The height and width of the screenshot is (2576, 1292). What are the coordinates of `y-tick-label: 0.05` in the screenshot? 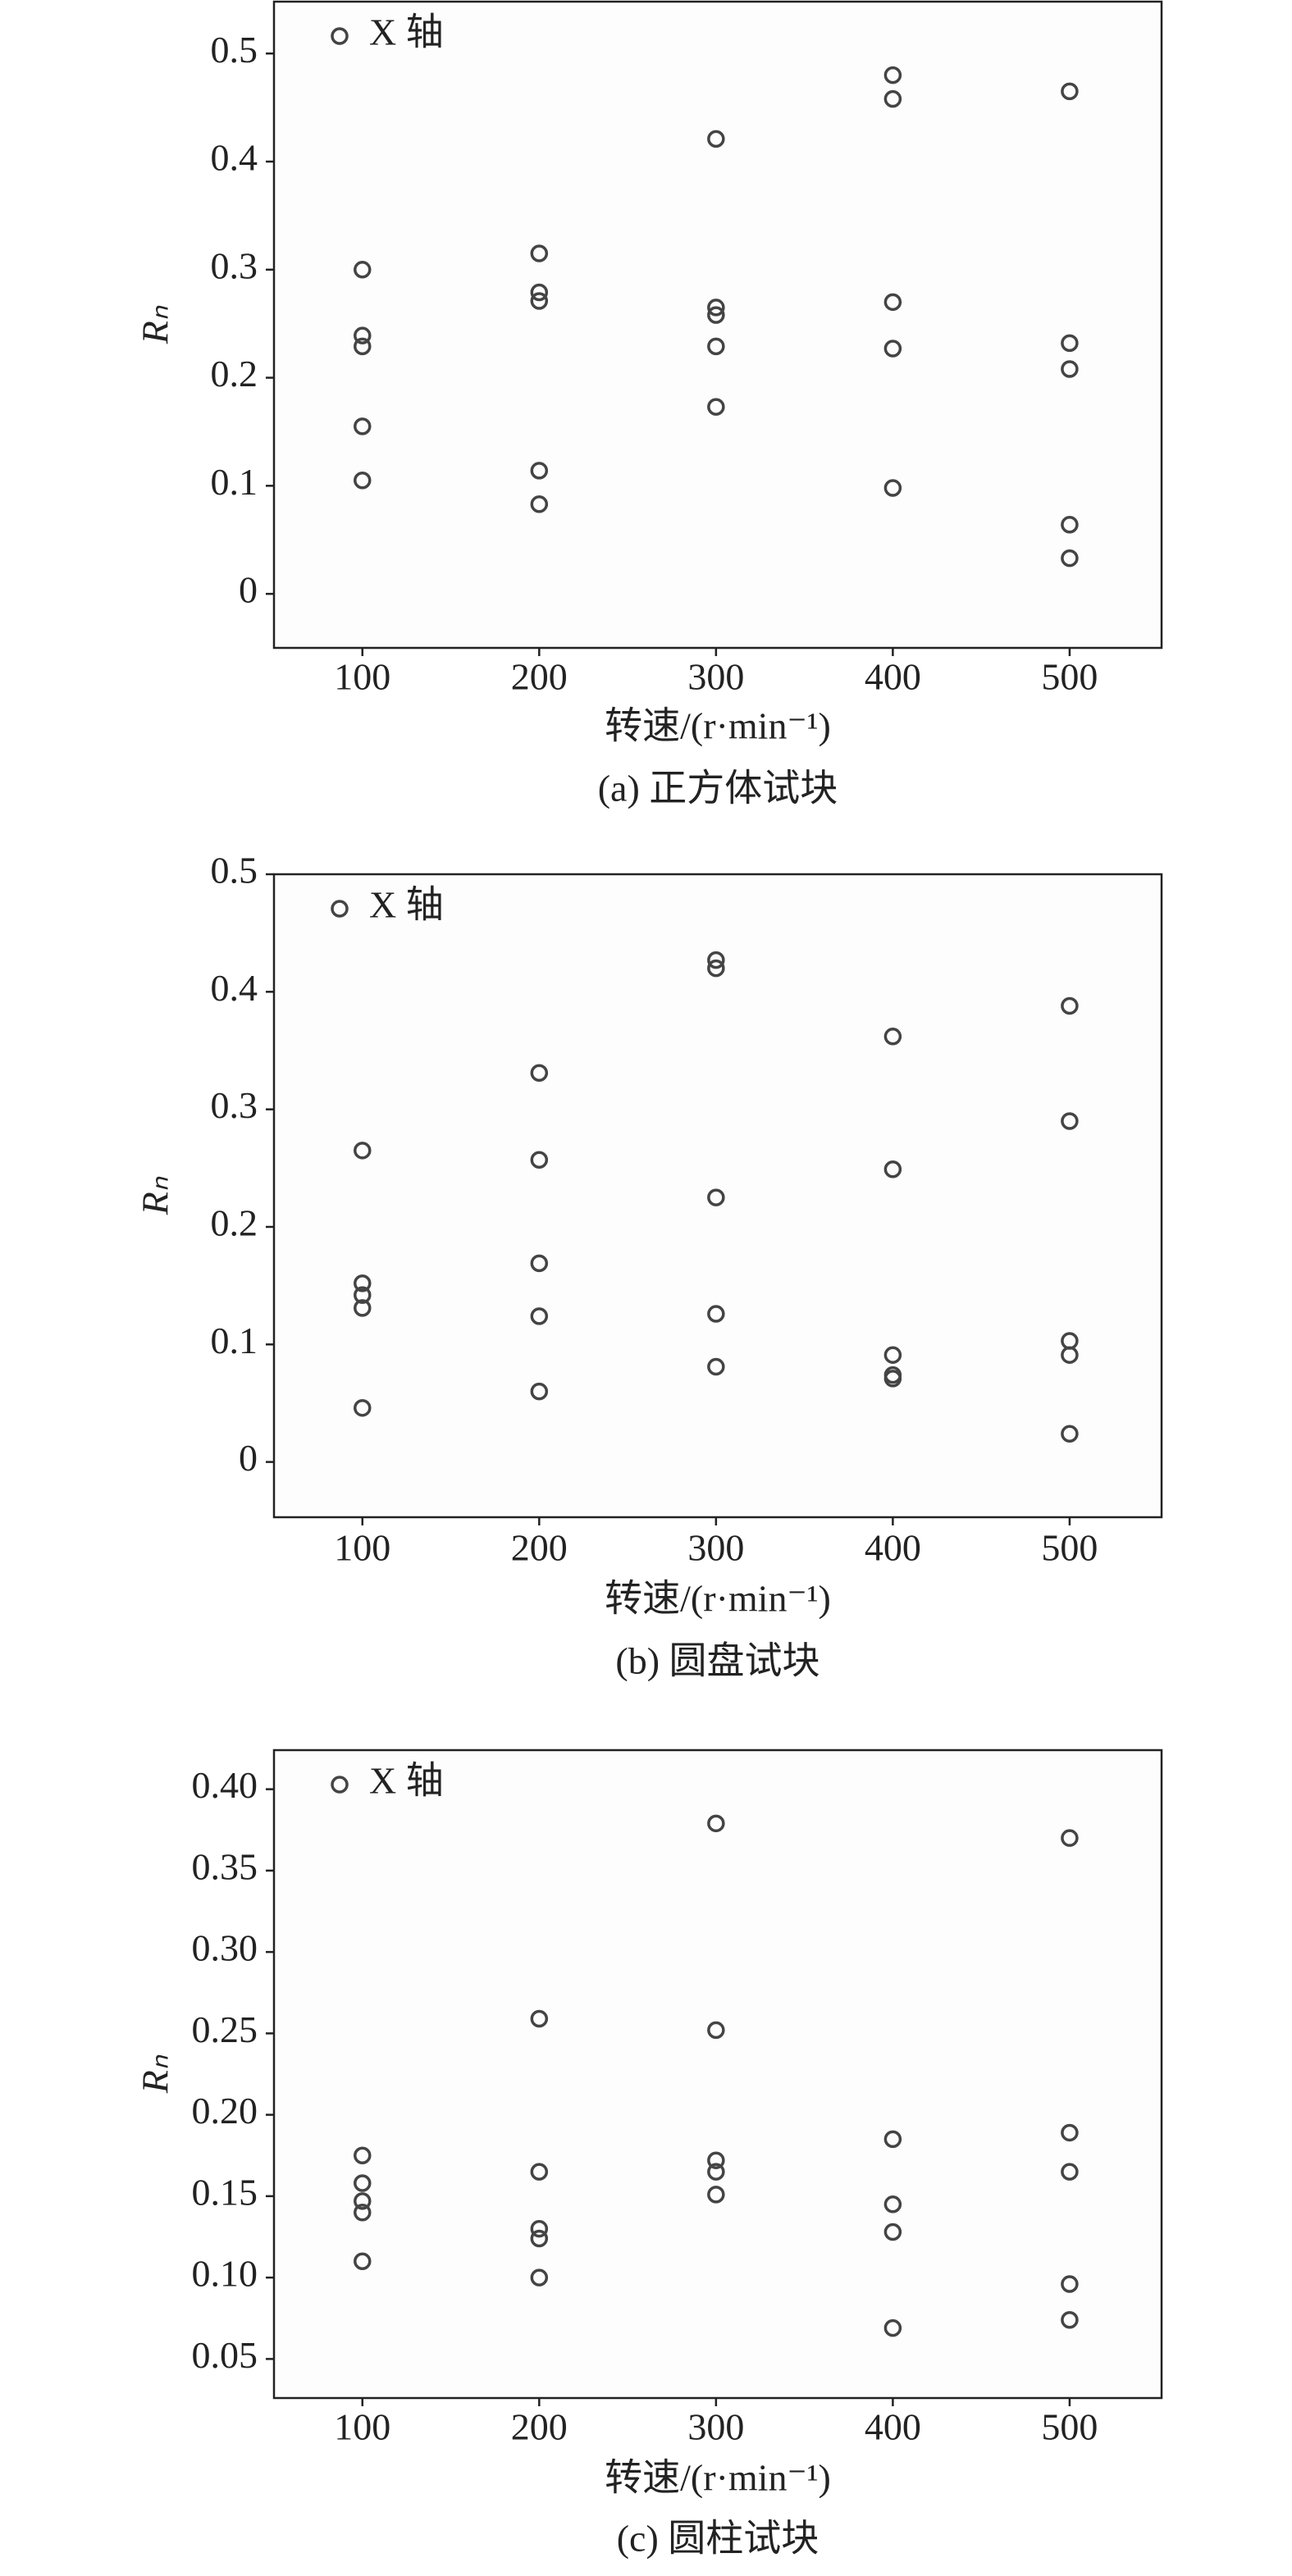 It's located at (225, 2355).